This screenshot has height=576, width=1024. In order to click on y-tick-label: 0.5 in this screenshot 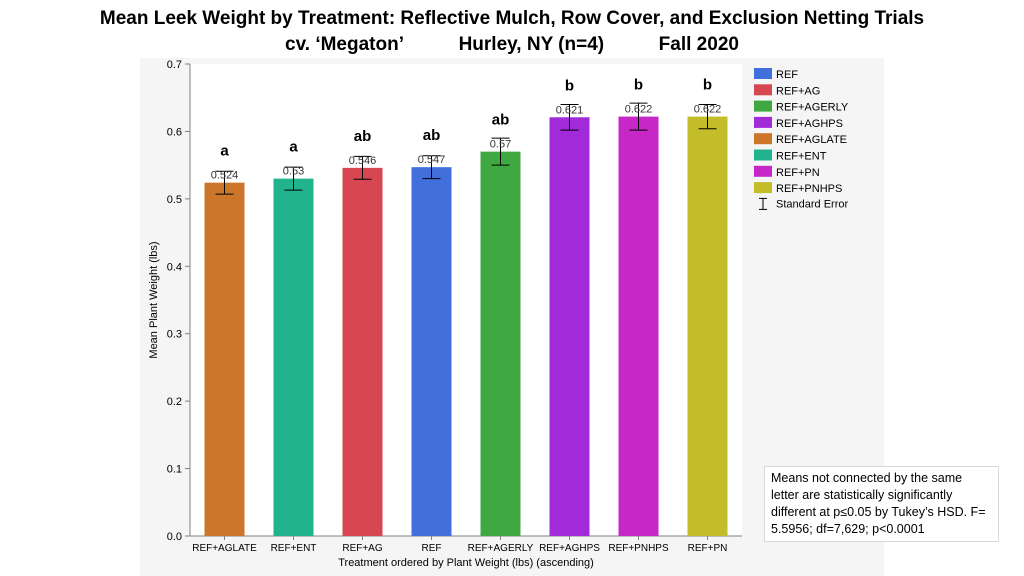, I will do `click(174, 200)`.